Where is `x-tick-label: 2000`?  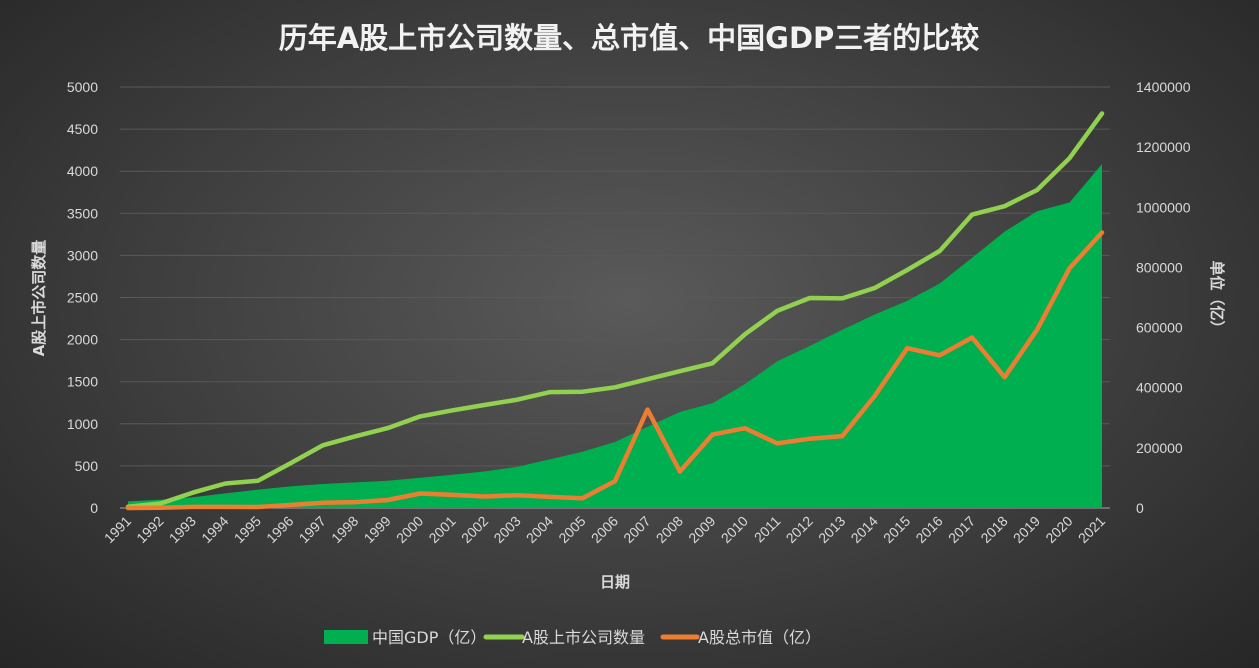
x-tick-label: 2000 is located at coordinates (409, 529).